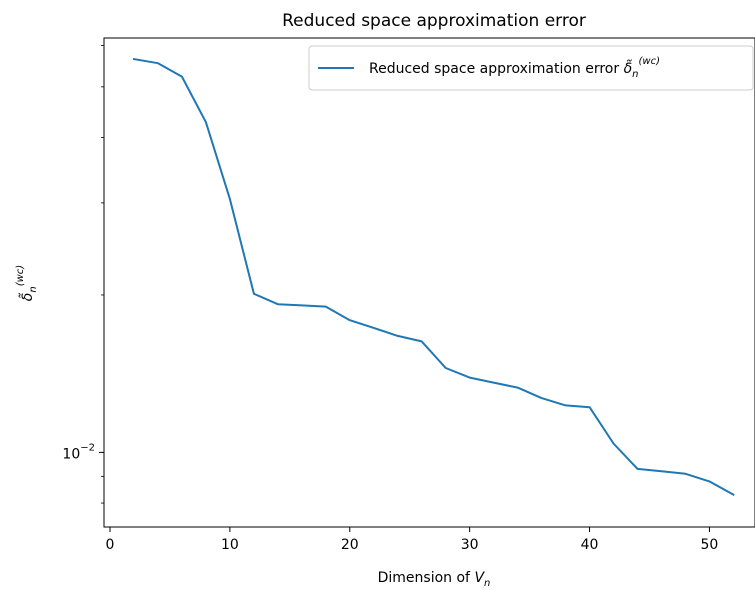 This screenshot has width=755, height=590. What do you see at coordinates (628, 68) in the screenshot?
I see `legend-label-symbol: δ̃` at bounding box center [628, 68].